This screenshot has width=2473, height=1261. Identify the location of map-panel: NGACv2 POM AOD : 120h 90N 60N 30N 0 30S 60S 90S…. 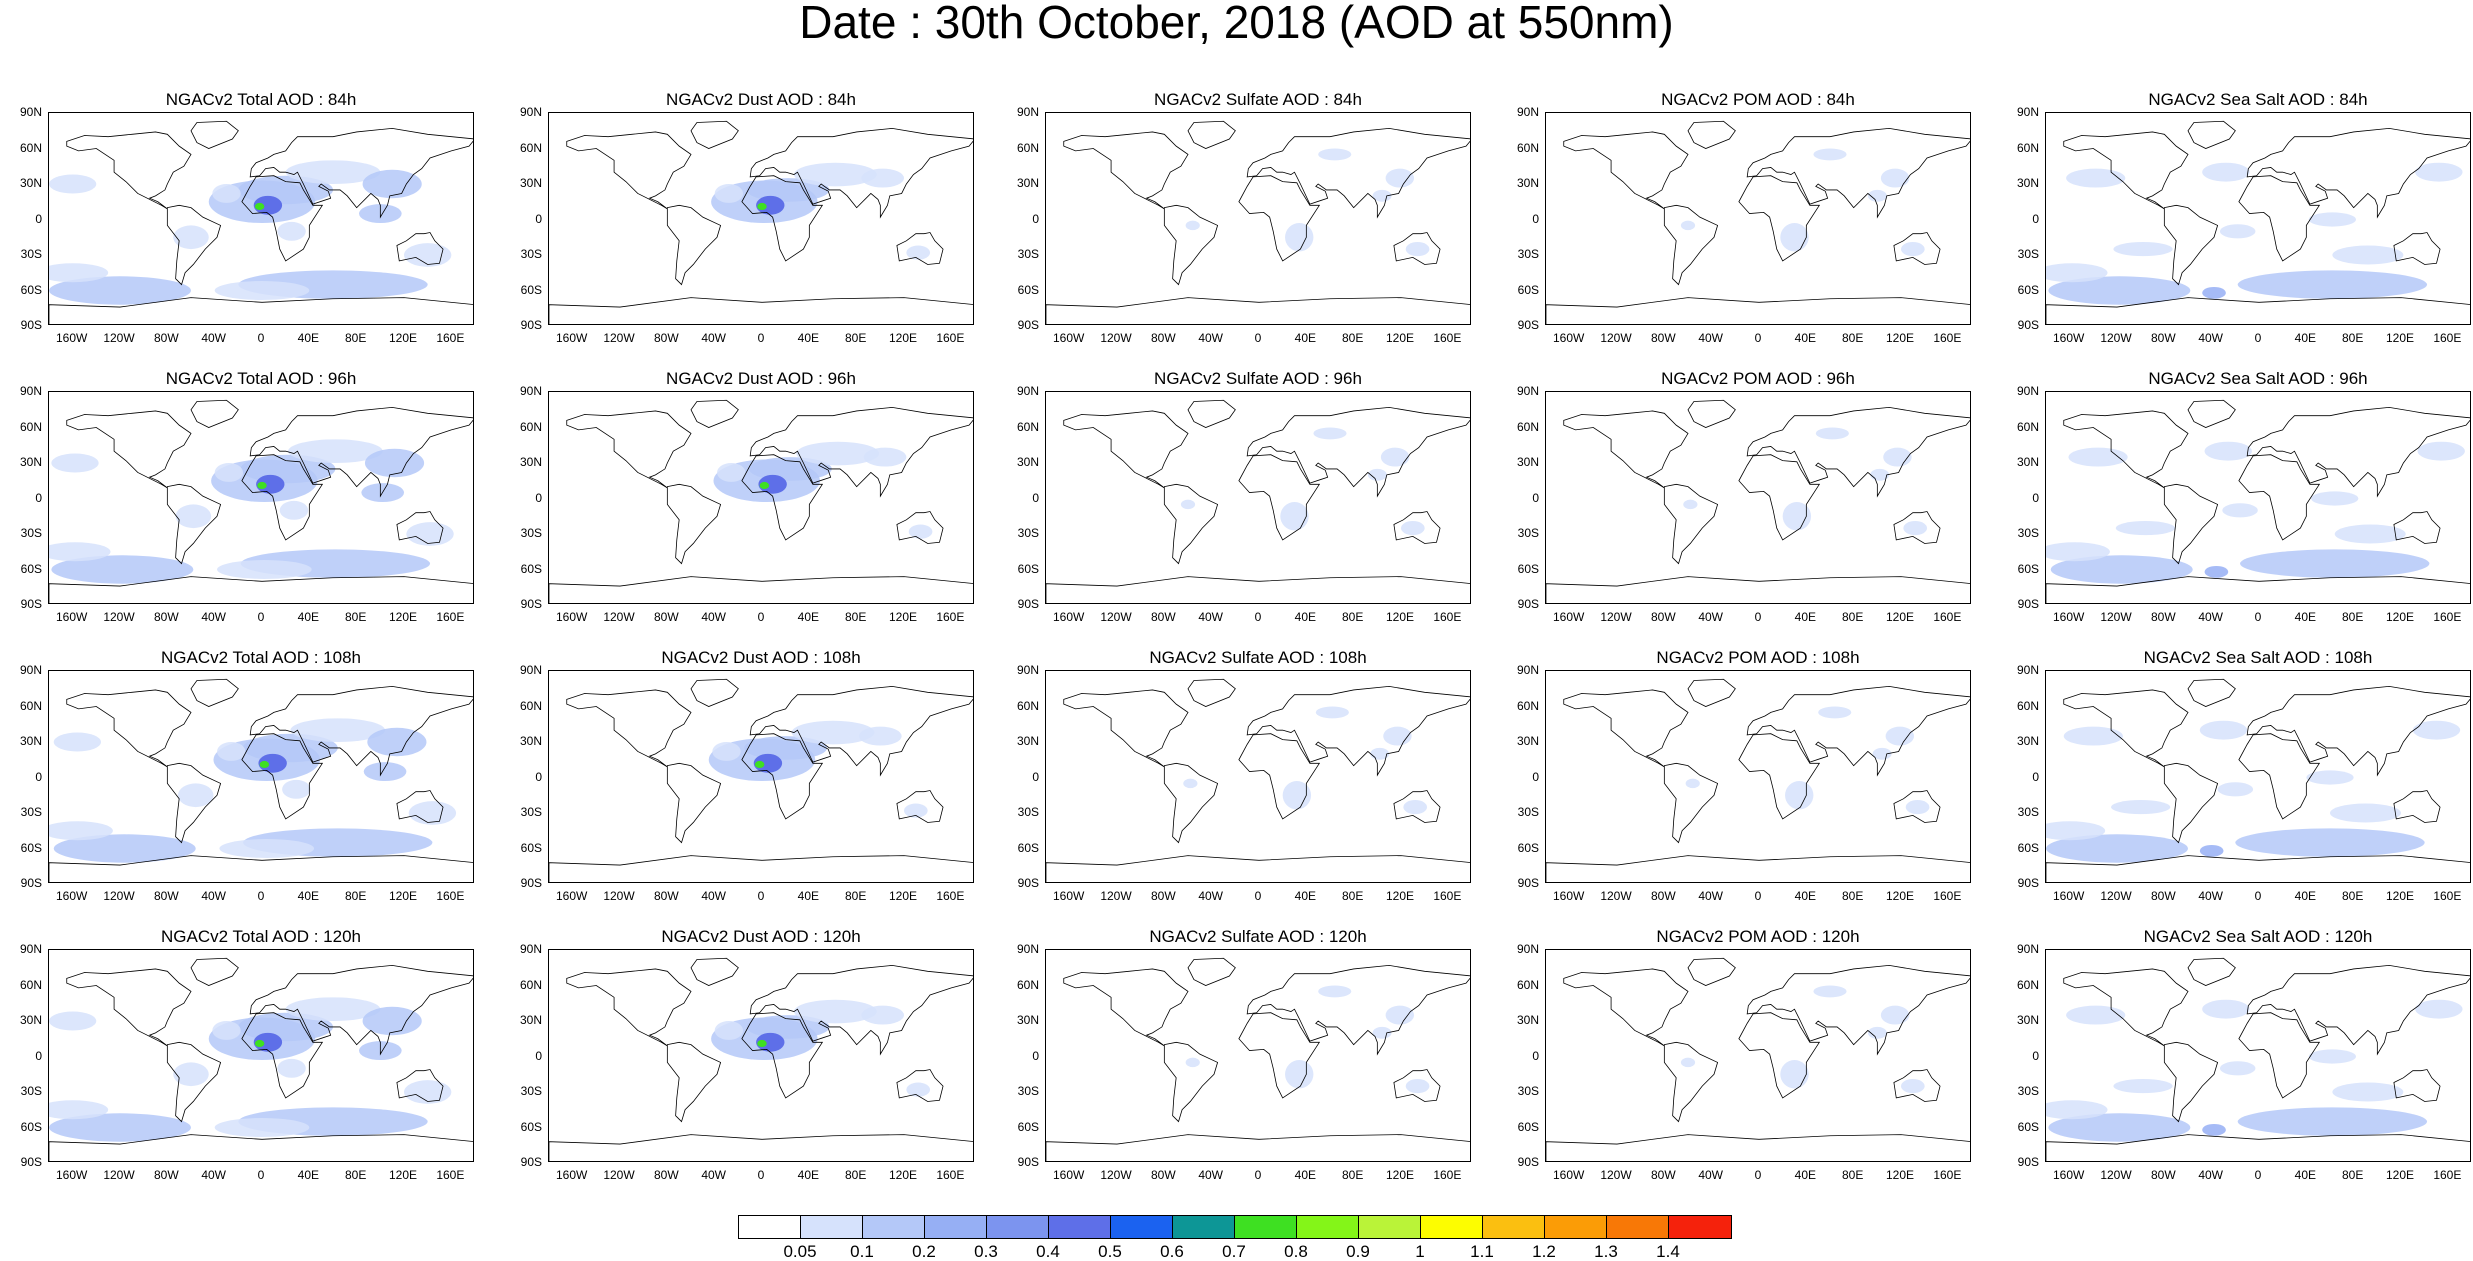
(1734, 1064).